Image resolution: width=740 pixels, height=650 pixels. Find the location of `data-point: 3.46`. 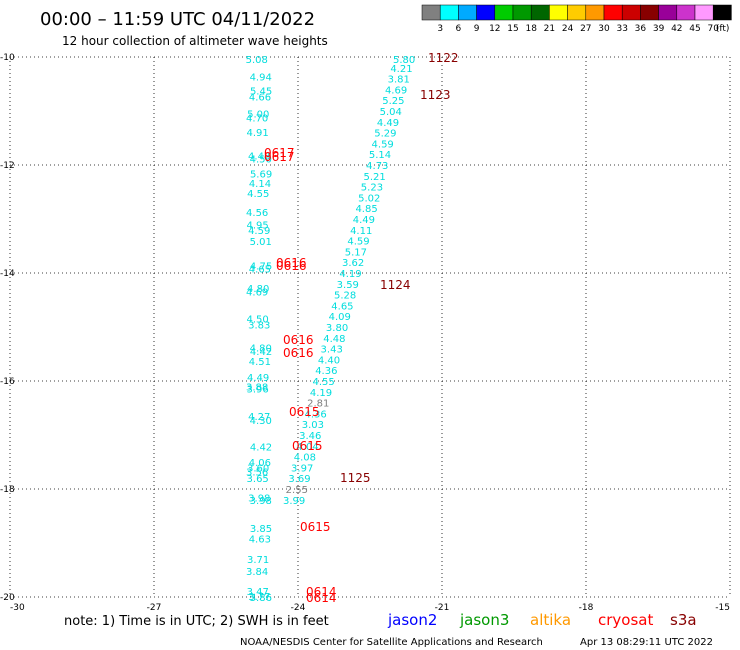

data-point: 3.46 is located at coordinates (310, 436).